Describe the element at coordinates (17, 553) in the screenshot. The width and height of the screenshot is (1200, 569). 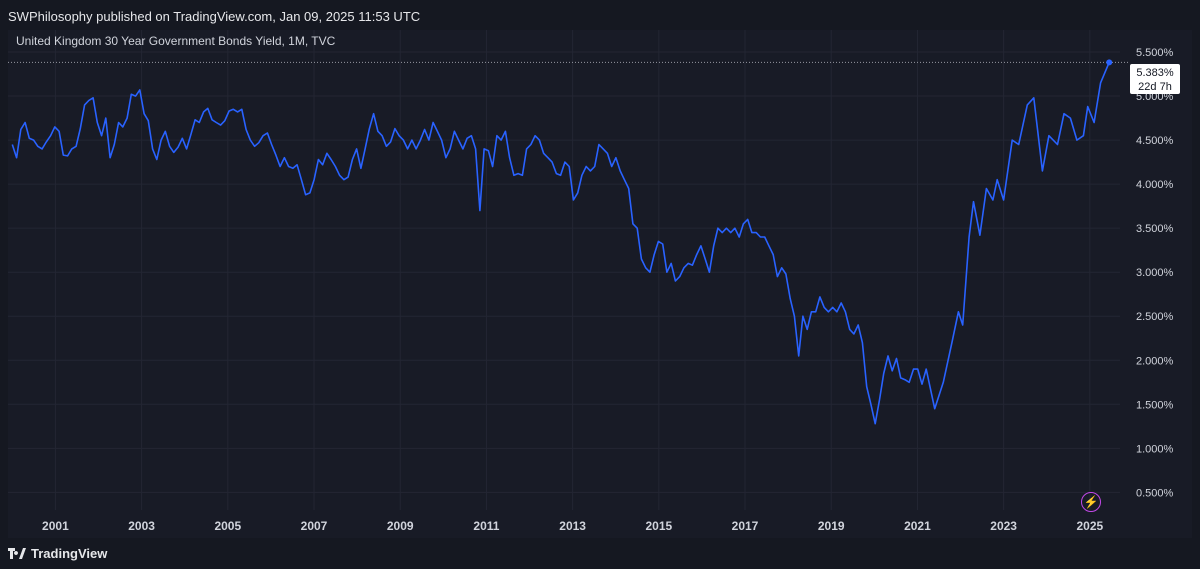
I see `tradingview-logo-icon` at that location.